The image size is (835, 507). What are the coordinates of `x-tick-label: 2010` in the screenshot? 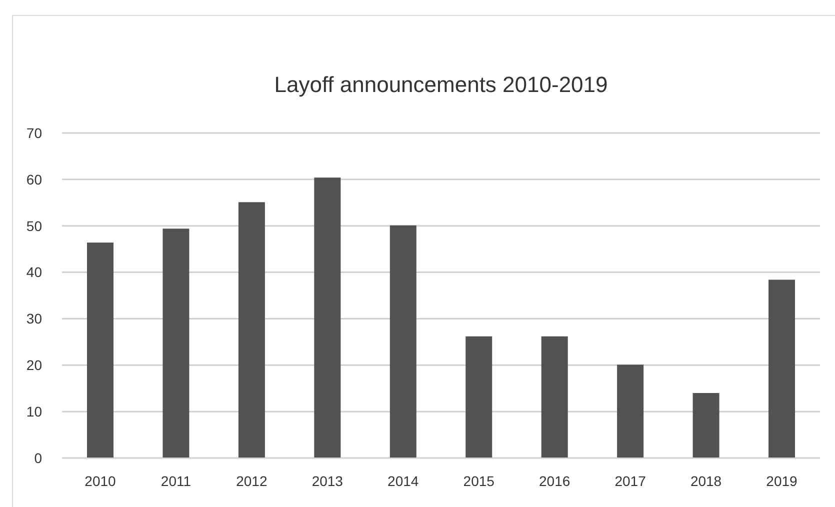 It's located at (100, 481).